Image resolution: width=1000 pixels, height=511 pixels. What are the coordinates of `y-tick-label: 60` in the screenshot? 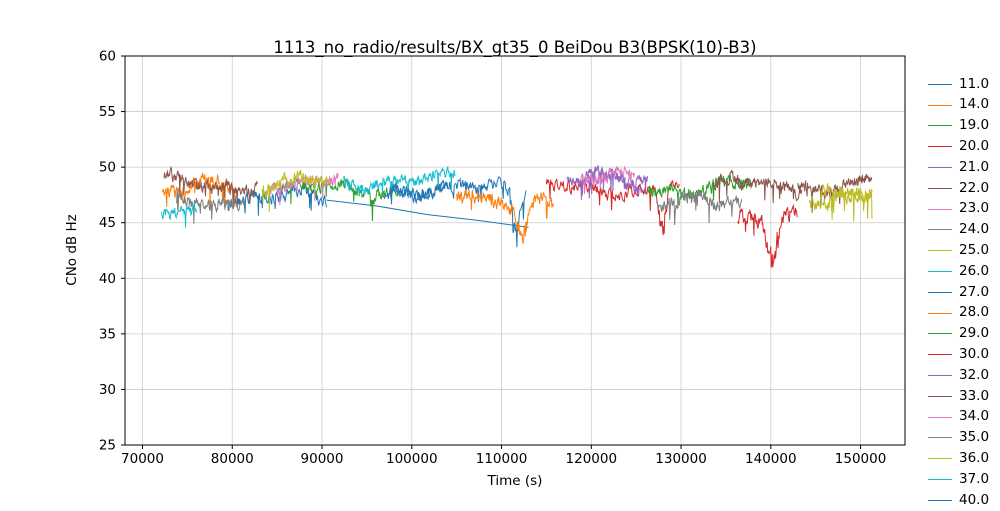 It's located at (107, 57).